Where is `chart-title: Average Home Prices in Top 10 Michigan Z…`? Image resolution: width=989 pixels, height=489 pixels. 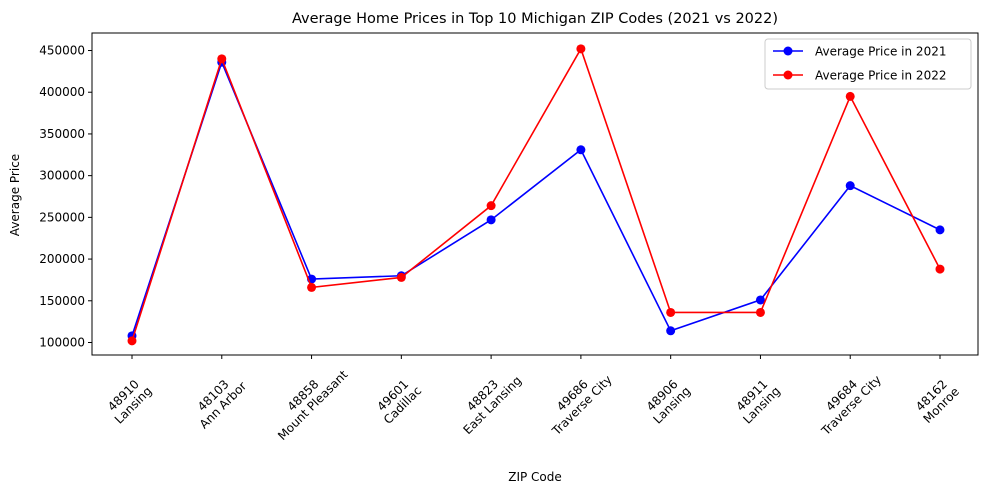 chart-title: Average Home Prices in Top 10 Michigan Z… is located at coordinates (535, 19).